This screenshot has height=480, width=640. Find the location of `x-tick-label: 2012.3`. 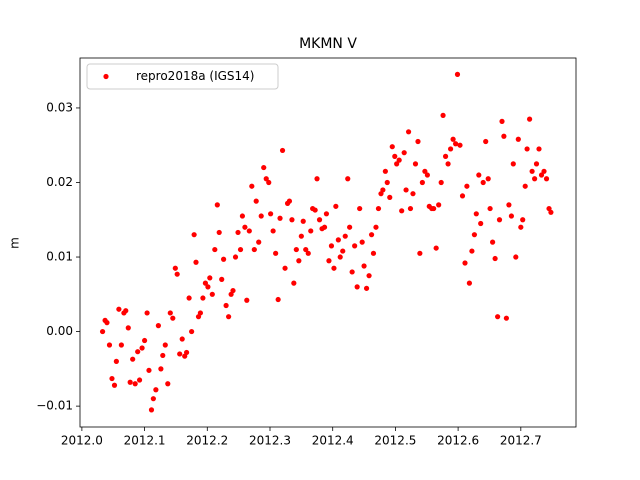

x-tick-label: 2012.3 is located at coordinates (270, 441).